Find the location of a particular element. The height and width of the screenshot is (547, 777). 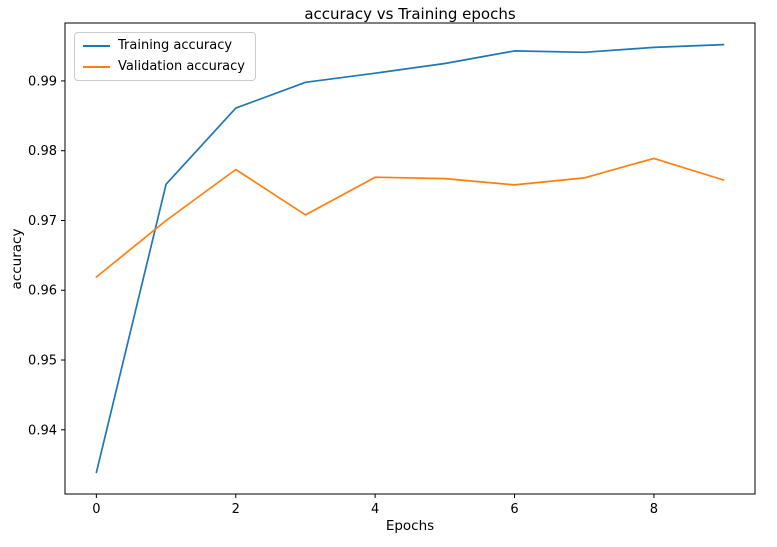

x-tick-label: 6 is located at coordinates (514, 509).